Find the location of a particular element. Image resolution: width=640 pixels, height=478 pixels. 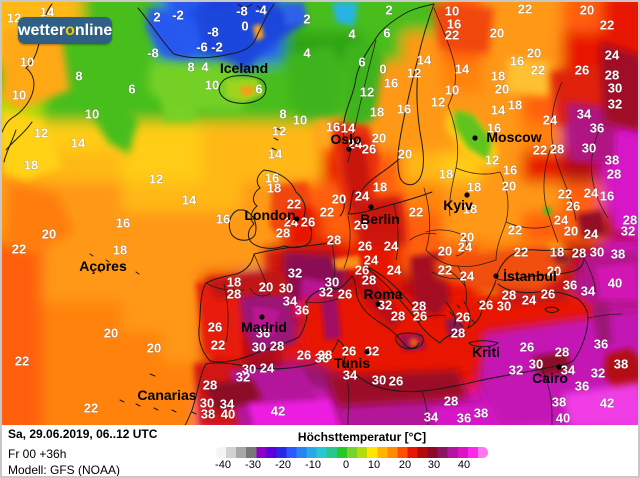

svg-text: -4 is located at coordinates (261, 10).